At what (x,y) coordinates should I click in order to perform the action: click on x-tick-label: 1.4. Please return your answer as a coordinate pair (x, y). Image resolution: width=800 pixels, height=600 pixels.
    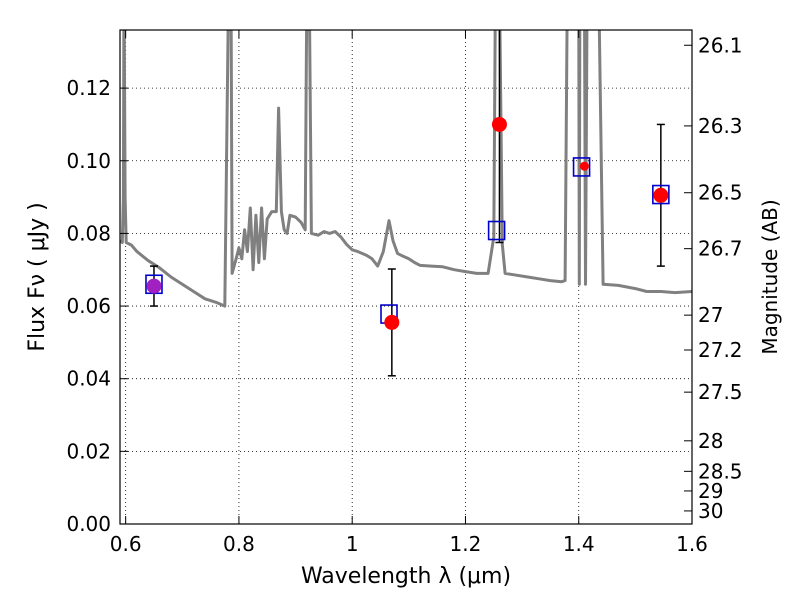
    Looking at the image, I should click on (579, 544).